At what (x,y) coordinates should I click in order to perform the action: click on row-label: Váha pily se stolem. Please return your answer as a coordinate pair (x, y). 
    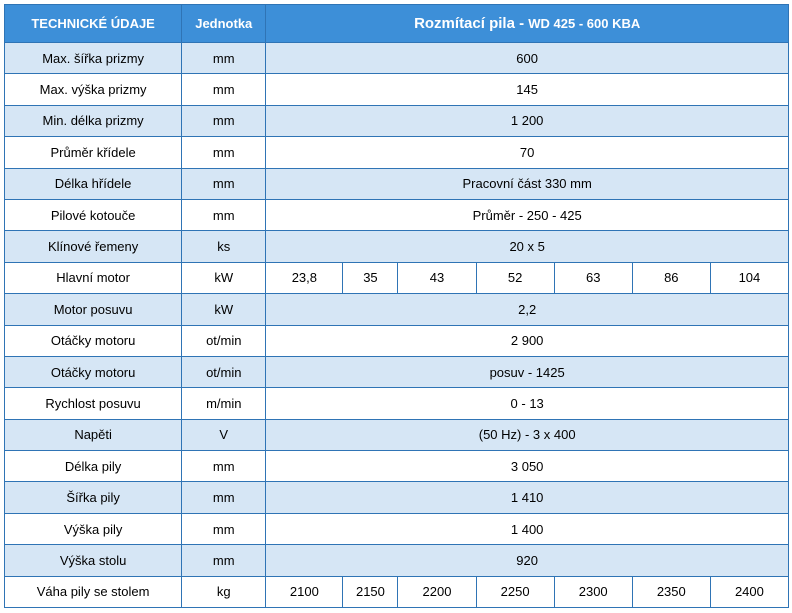
    Looking at the image, I should click on (93, 592).